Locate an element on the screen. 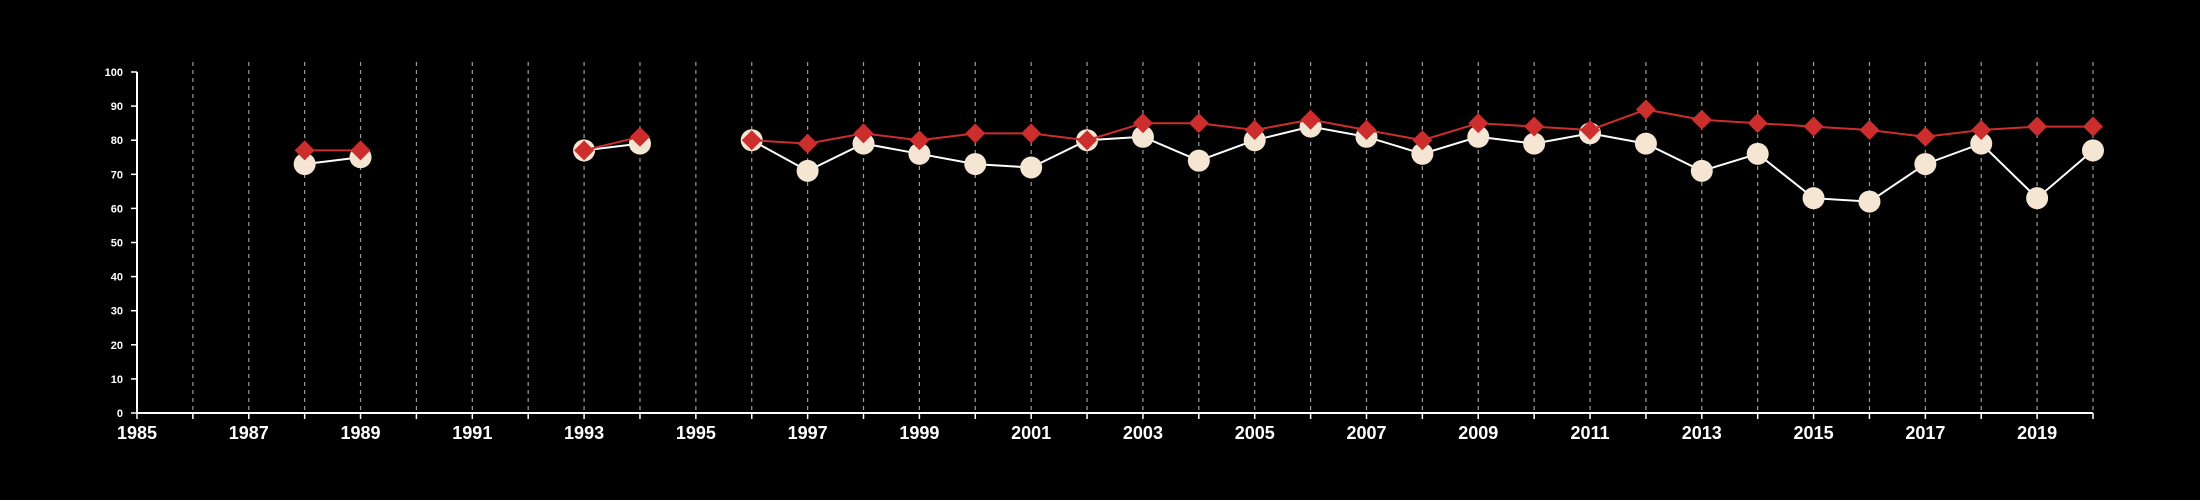 The image size is (2200, 500). y-tick-label: 80 is located at coordinates (117, 141).